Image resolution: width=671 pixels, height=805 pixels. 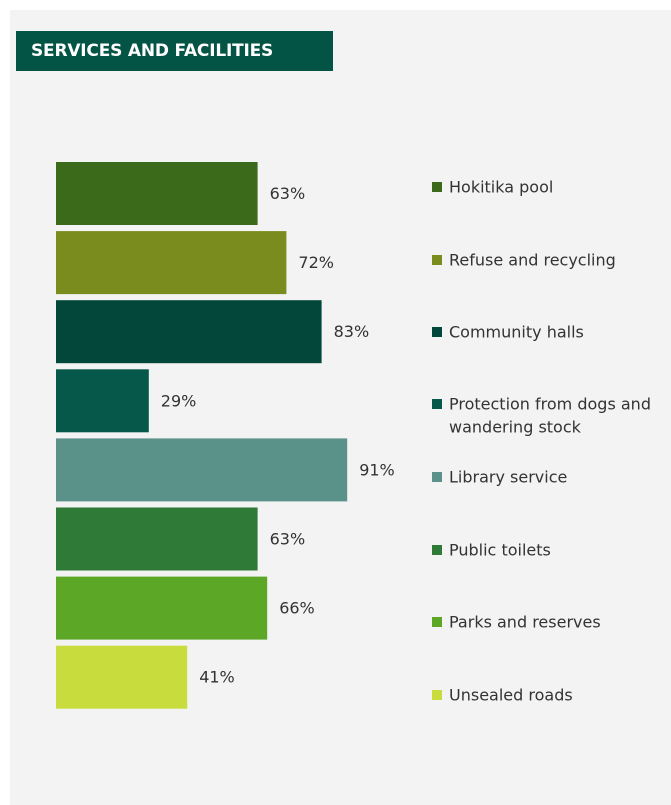 What do you see at coordinates (501, 187) in the screenshot?
I see `legend-label-1: Hokitika pool` at bounding box center [501, 187].